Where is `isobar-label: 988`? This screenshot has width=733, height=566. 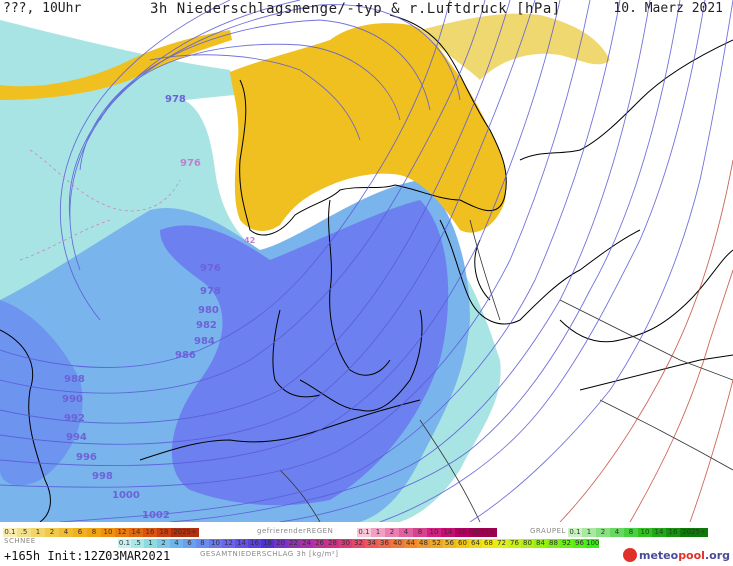 isobar-label: 988 is located at coordinates (74, 379).